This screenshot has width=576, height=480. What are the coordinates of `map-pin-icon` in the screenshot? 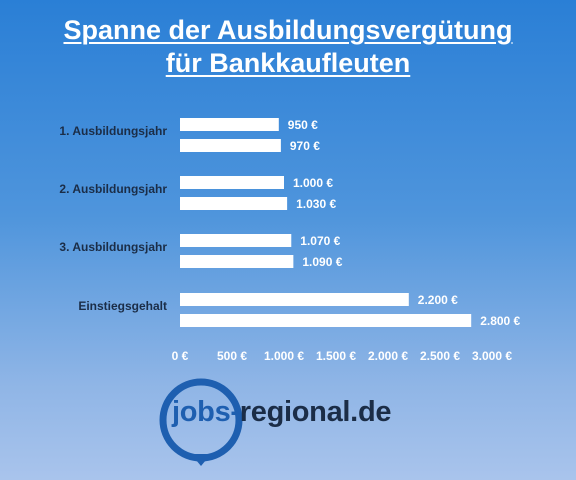 It's located at (201, 422).